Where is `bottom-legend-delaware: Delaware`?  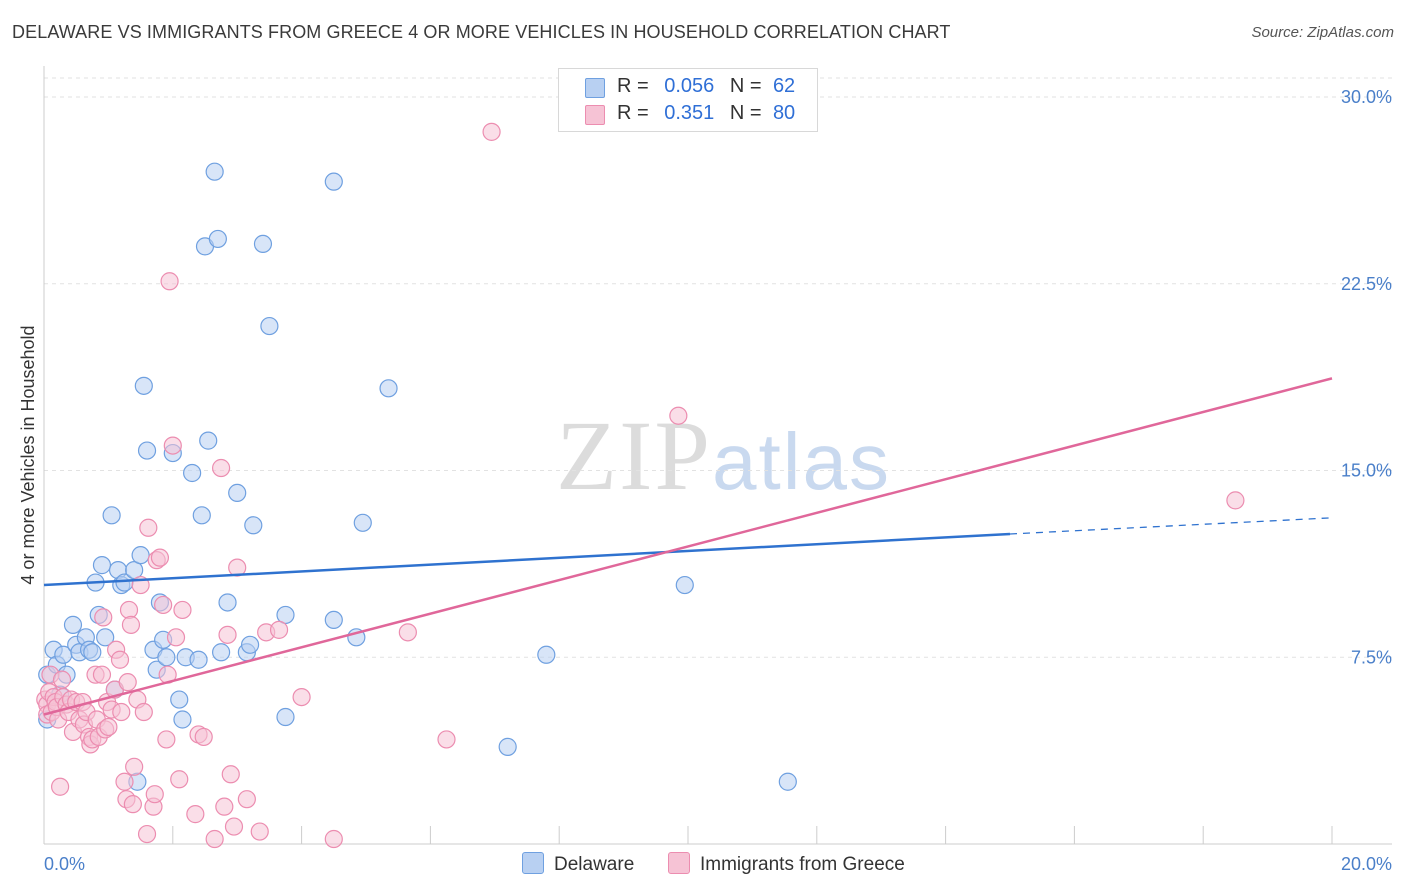
bottom-legend-delaware: Delaware is located at coordinates (578, 864).